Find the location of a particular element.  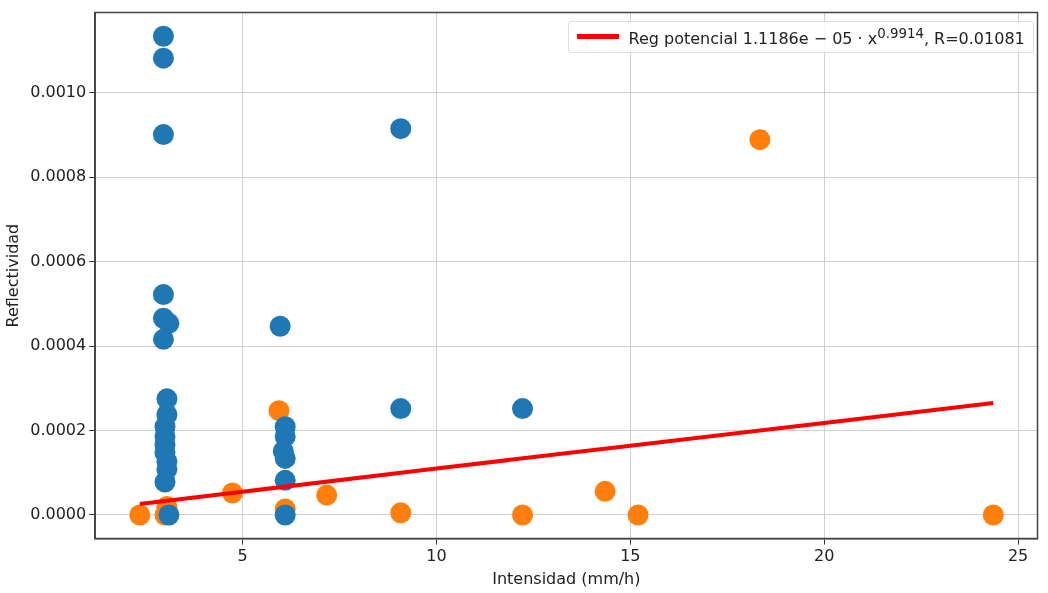

x-tick-label: 10 is located at coordinates (436, 556).